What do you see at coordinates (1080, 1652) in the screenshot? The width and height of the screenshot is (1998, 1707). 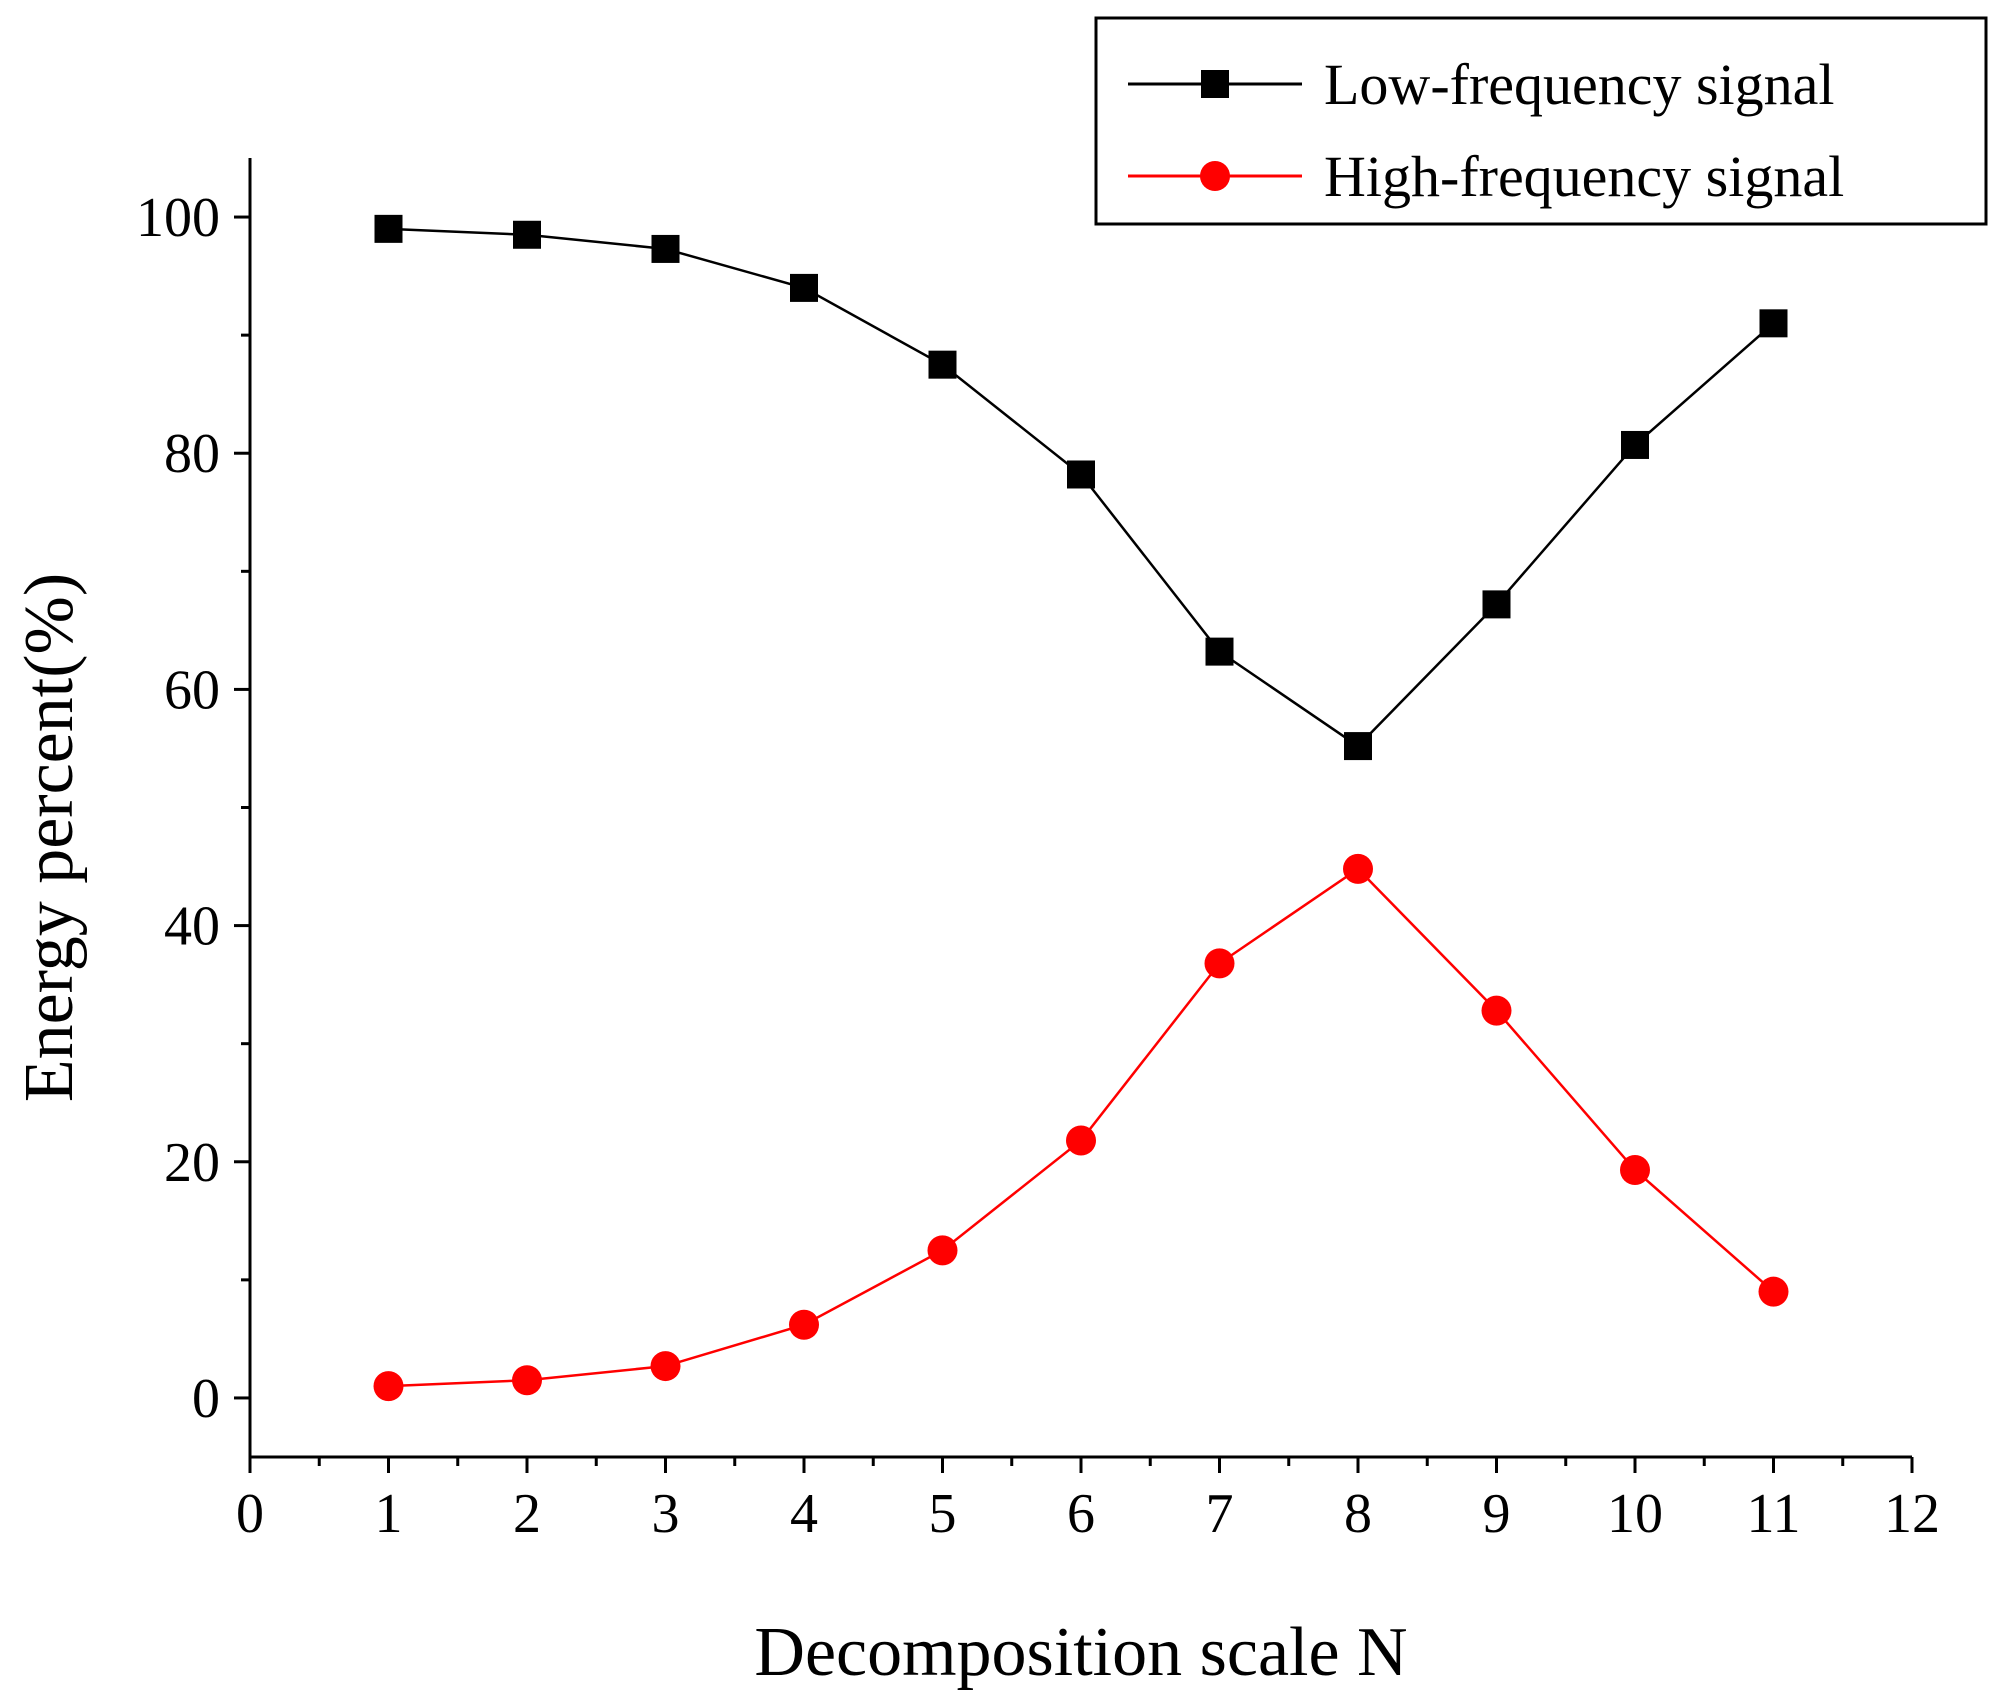 I see `x-axis-label: Decomposition scale N` at bounding box center [1080, 1652].